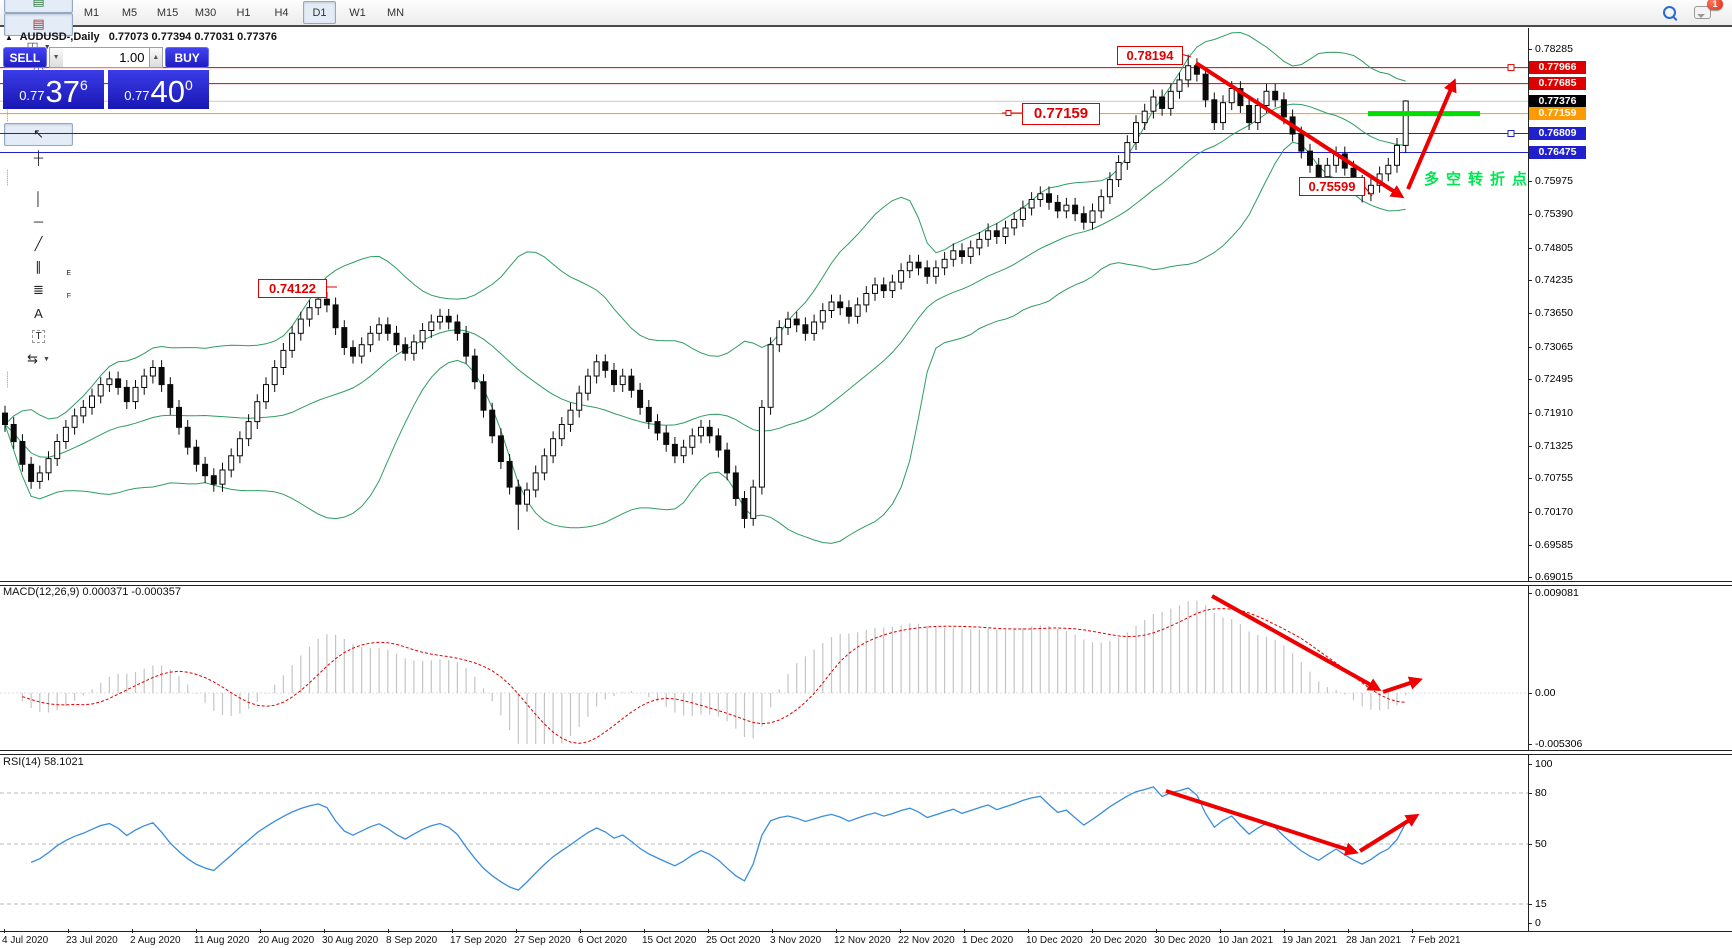  Describe the element at coordinates (38, 336) in the screenshot. I see `text-label-button: T` at that location.